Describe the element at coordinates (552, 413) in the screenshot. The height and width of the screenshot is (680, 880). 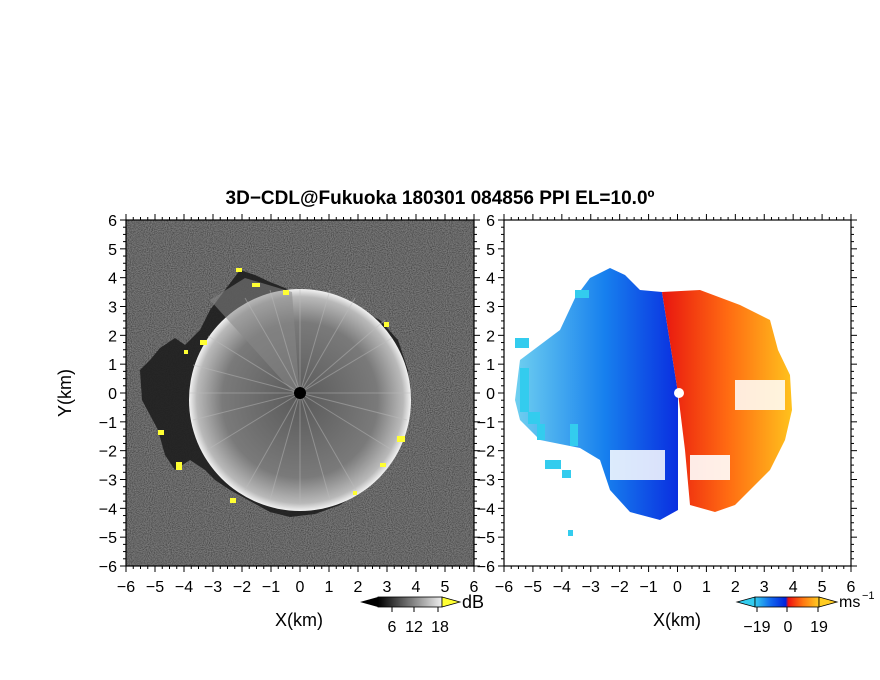
I see `scattered-returns` at that location.